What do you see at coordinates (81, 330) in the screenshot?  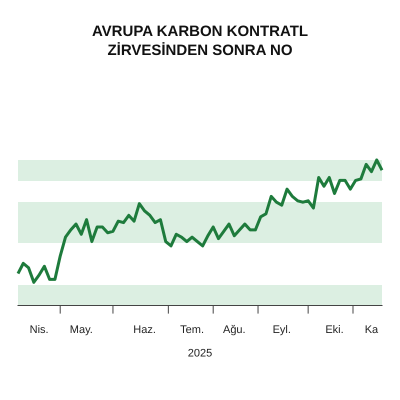 I see `x-tick-label: May.` at bounding box center [81, 330].